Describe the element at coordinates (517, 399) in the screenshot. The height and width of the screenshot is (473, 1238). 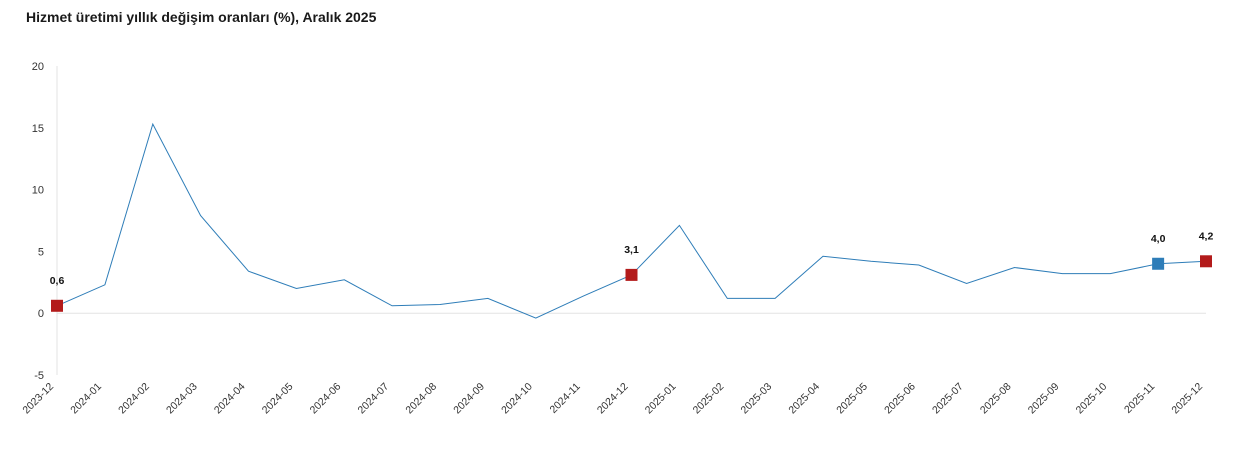
I see `x-tick-label: 2024-10` at that location.